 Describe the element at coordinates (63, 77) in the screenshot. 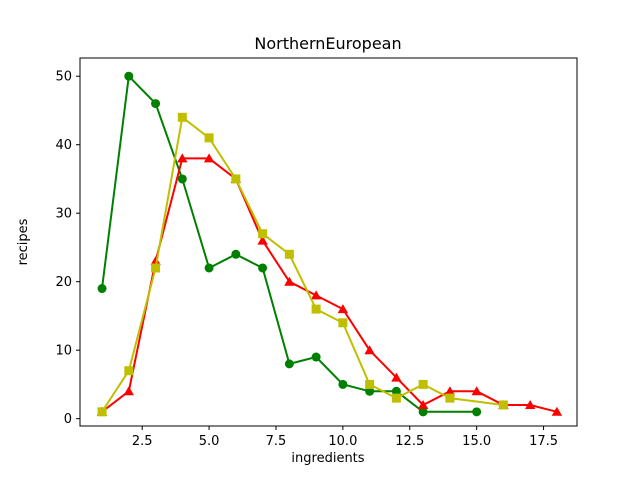

I see `y-tick-label: 50` at that location.